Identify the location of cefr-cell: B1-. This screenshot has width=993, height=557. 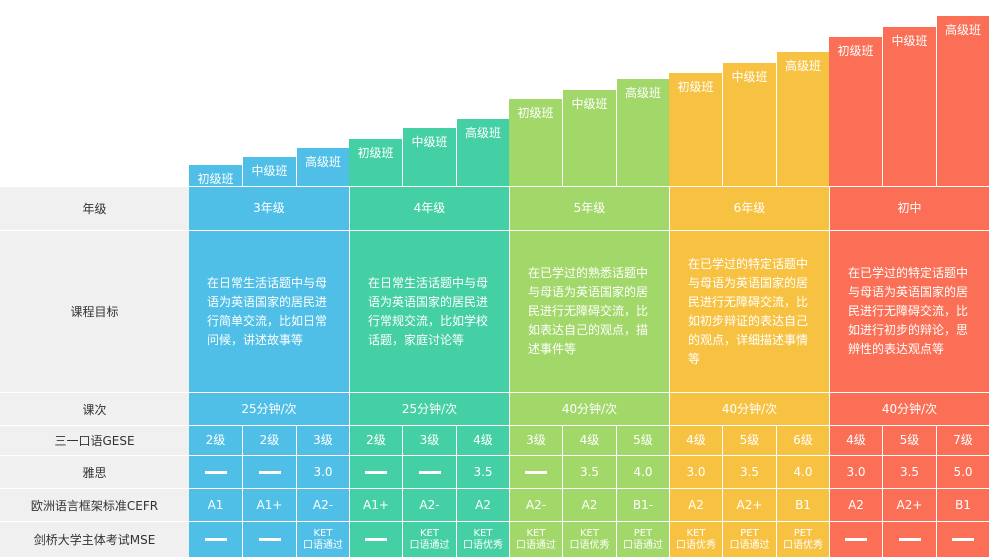
(642, 504).